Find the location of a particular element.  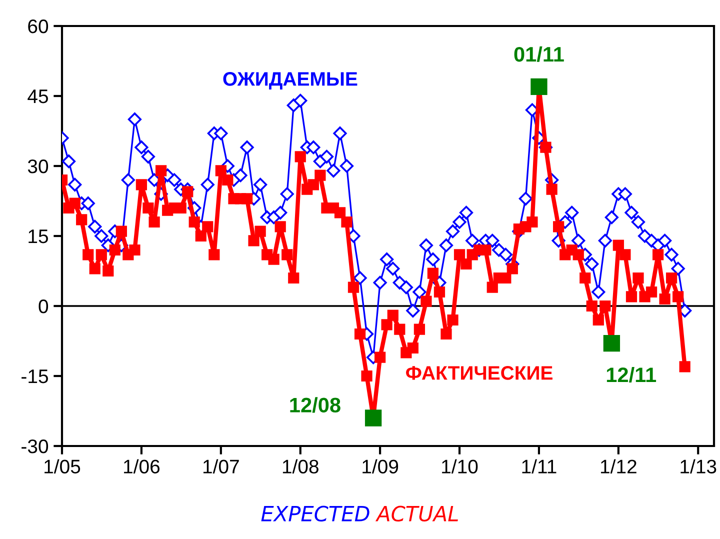

x-tick-label: 1/13 is located at coordinates (698, 466).